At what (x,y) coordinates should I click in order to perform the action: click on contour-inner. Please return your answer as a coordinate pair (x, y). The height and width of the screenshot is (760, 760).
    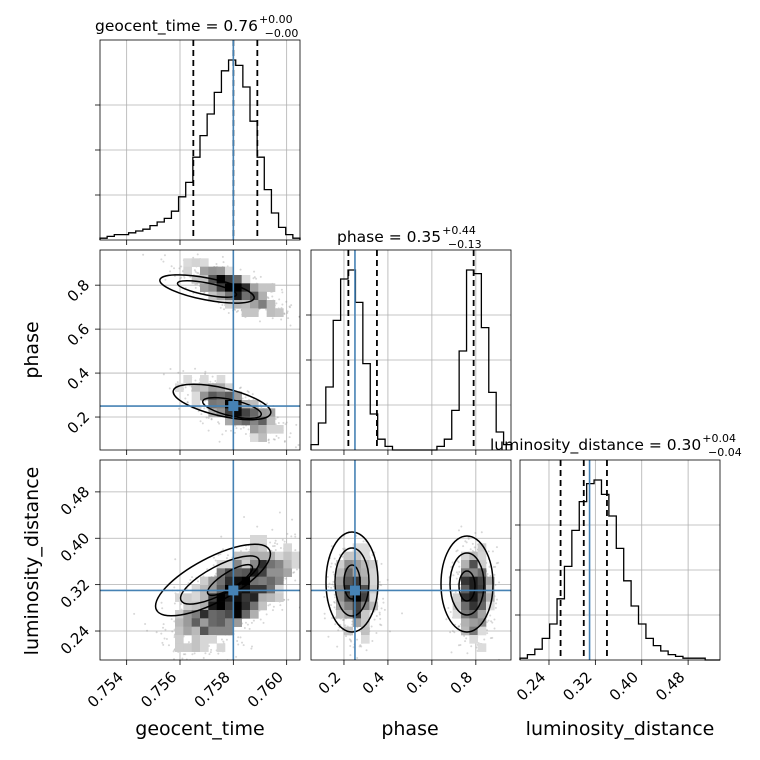
    Looking at the image, I should click on (207, 289).